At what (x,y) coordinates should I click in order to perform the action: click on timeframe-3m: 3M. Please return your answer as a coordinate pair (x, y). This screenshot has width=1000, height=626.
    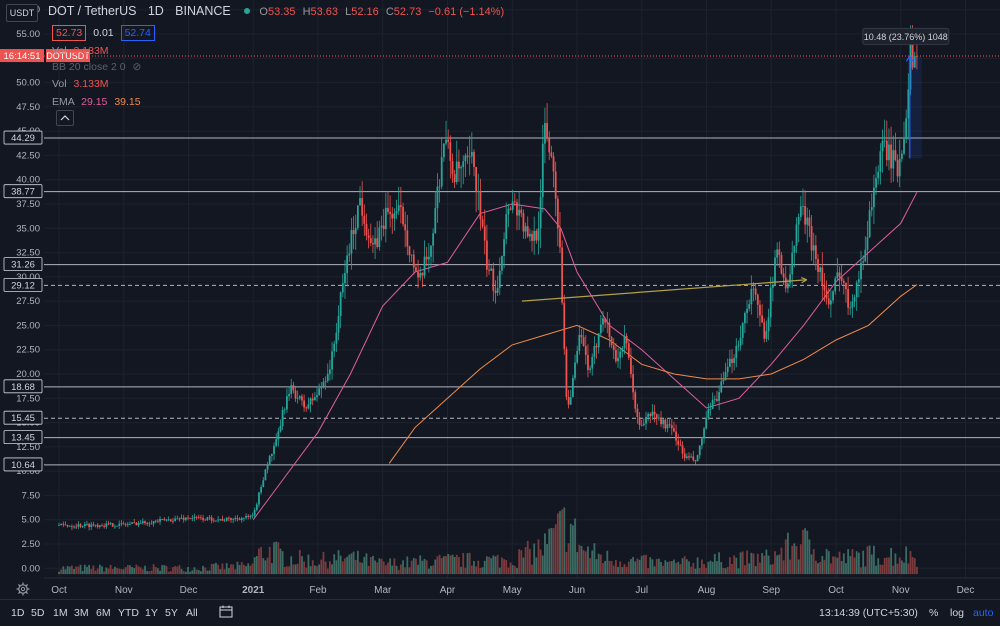
    Looking at the image, I should click on (81, 613).